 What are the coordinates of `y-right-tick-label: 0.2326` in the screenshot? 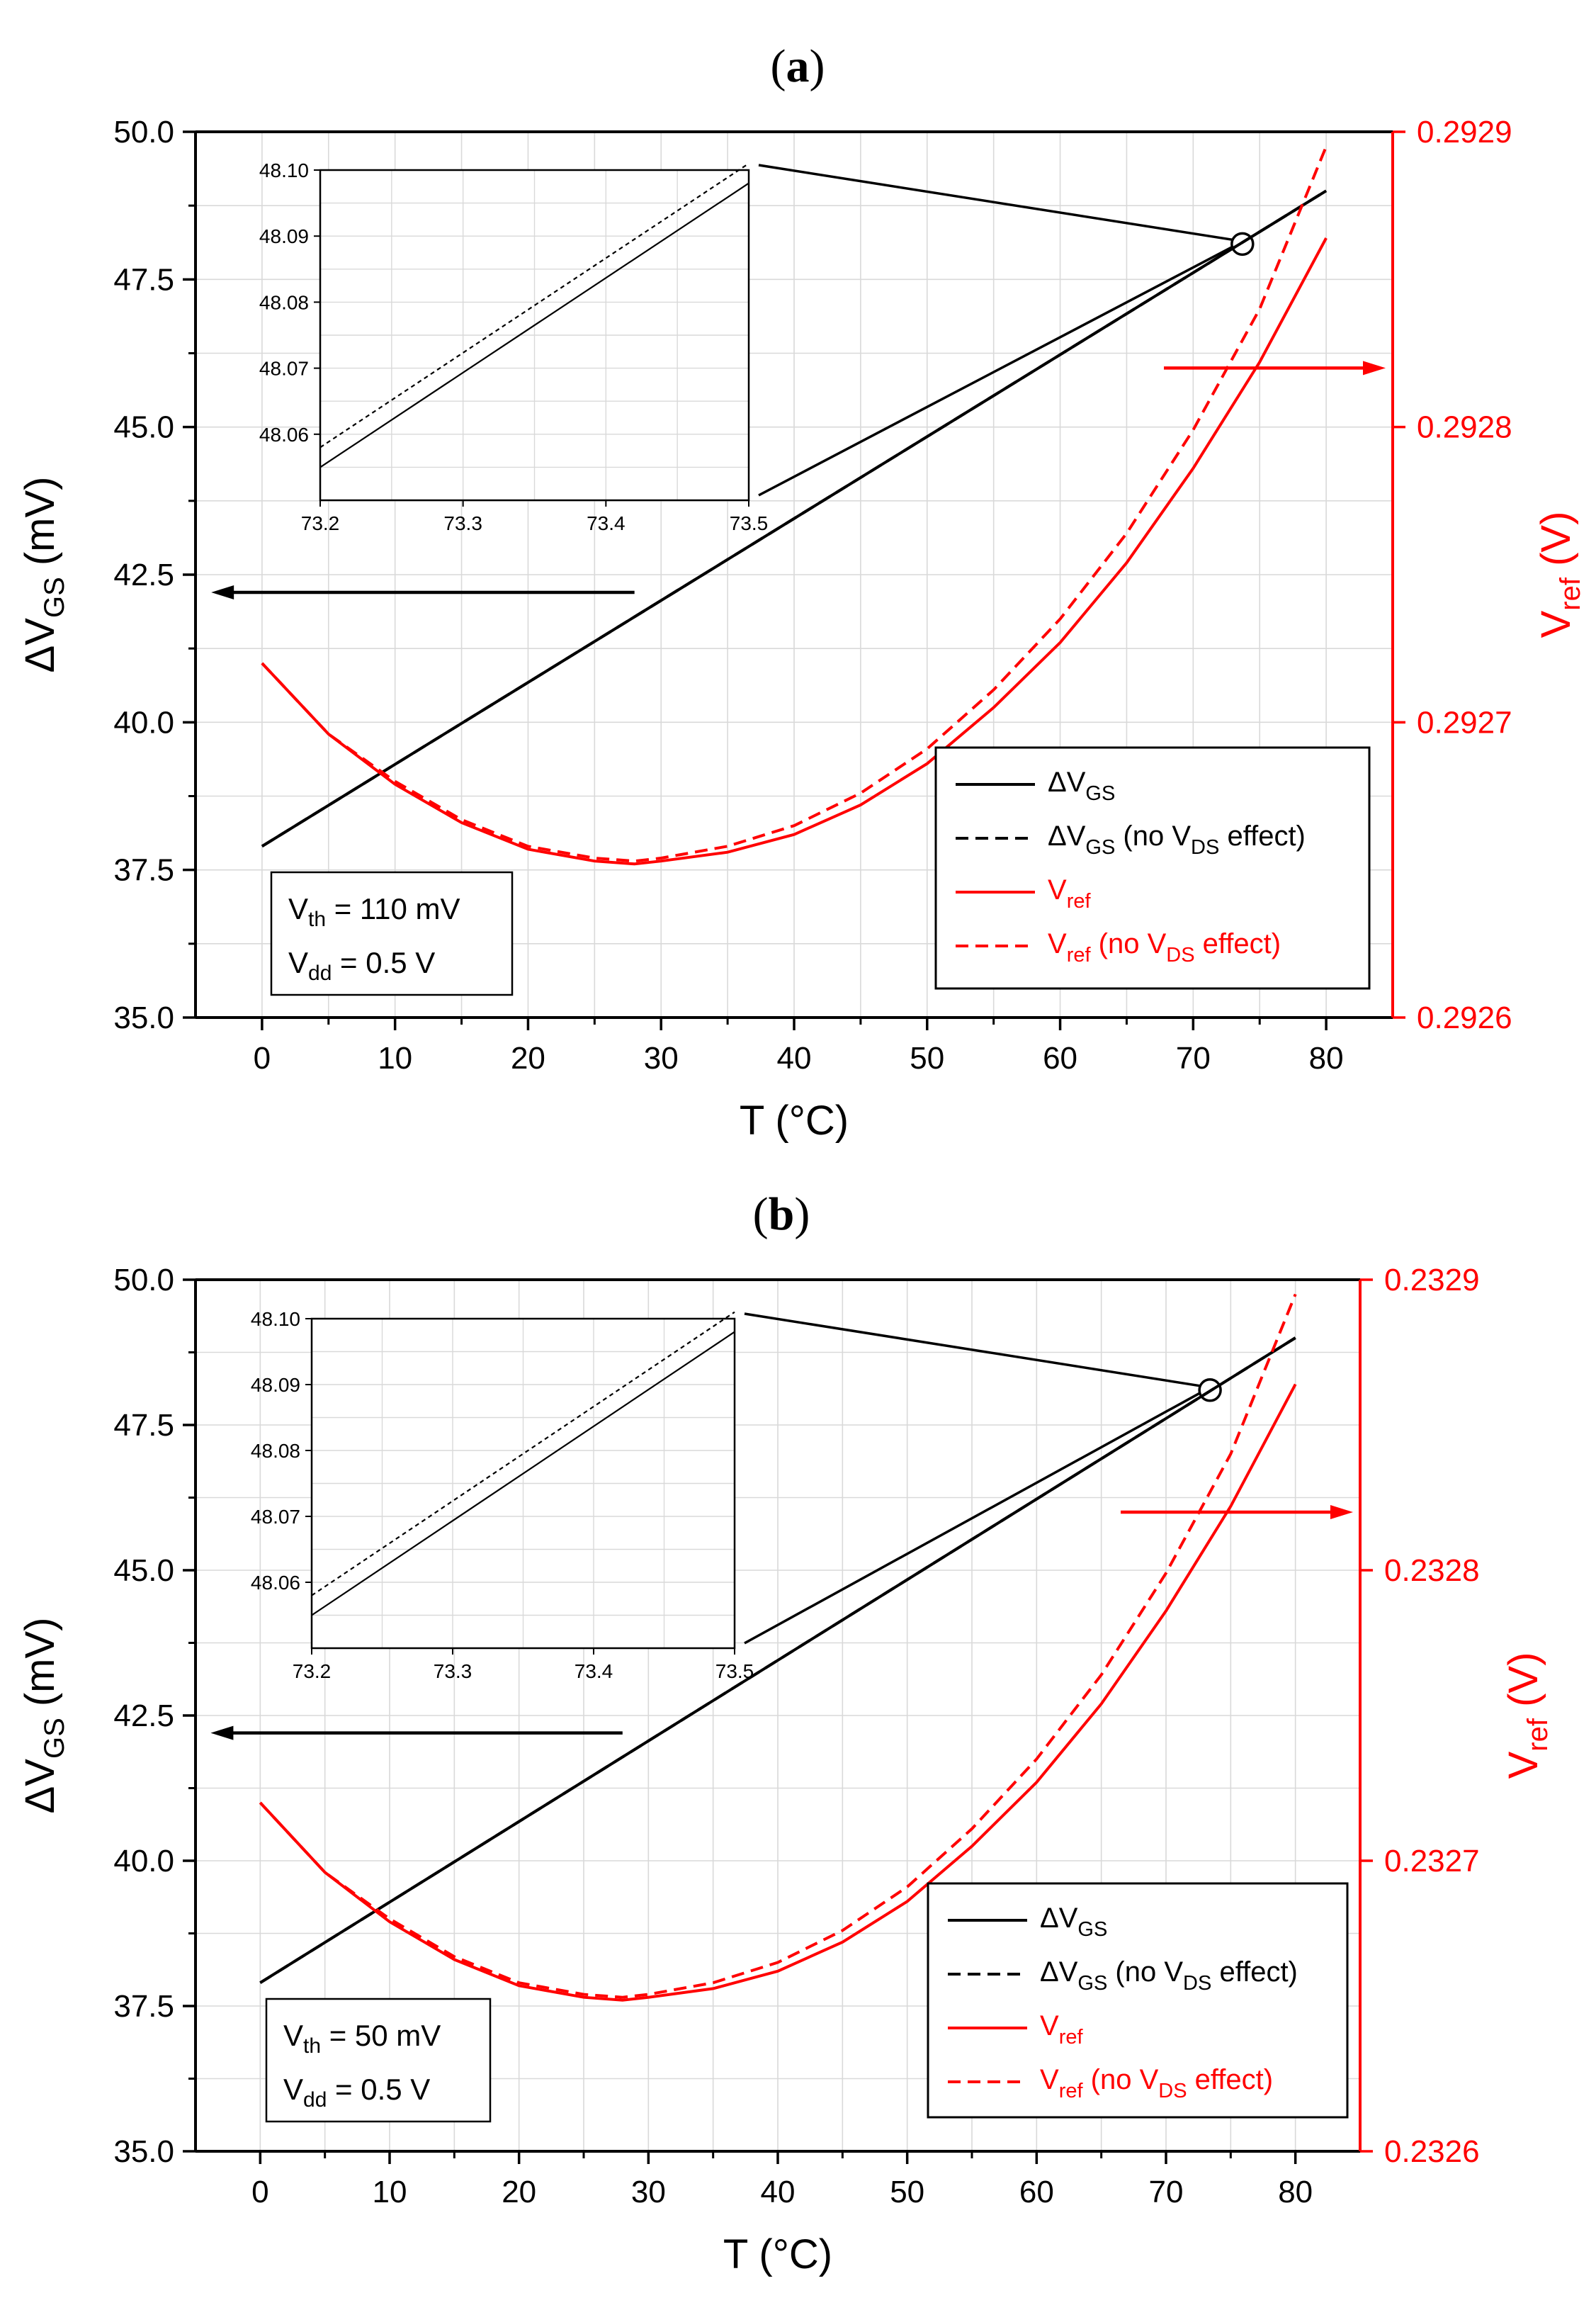 It's located at (1432, 2151).